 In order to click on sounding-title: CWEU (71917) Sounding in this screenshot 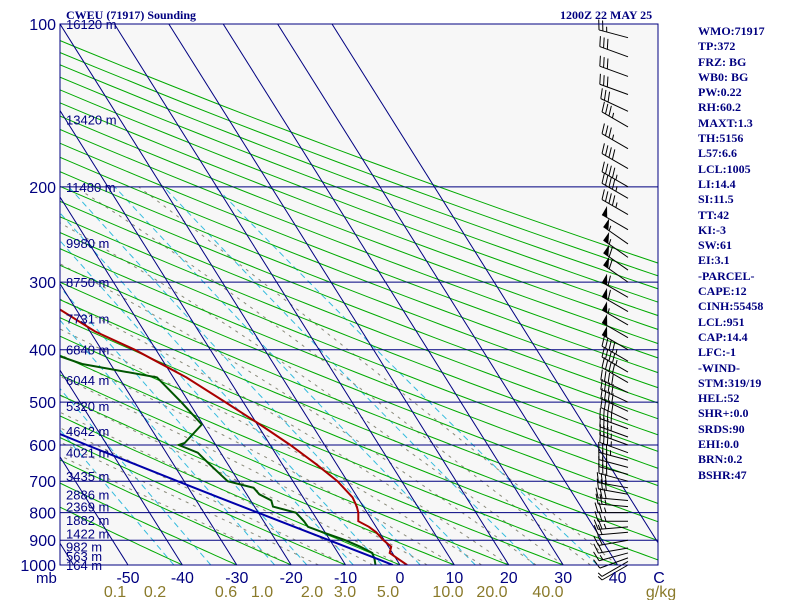, I will do `click(131, 15)`.